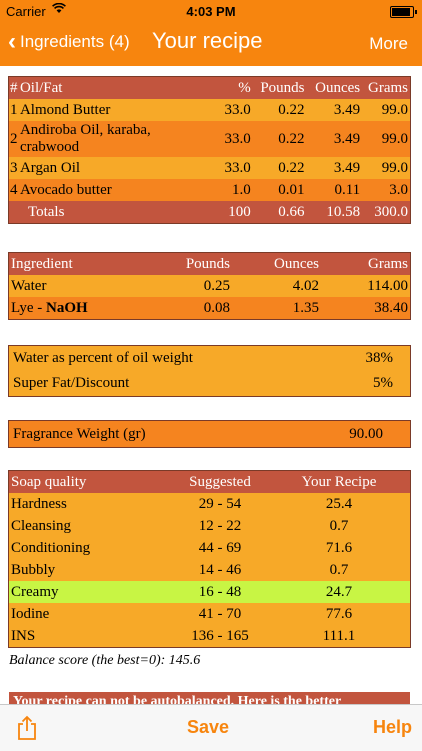 This screenshot has height=751, width=422. What do you see at coordinates (276, 308) in the screenshot?
I see `lye-ounces: 1.35` at bounding box center [276, 308].